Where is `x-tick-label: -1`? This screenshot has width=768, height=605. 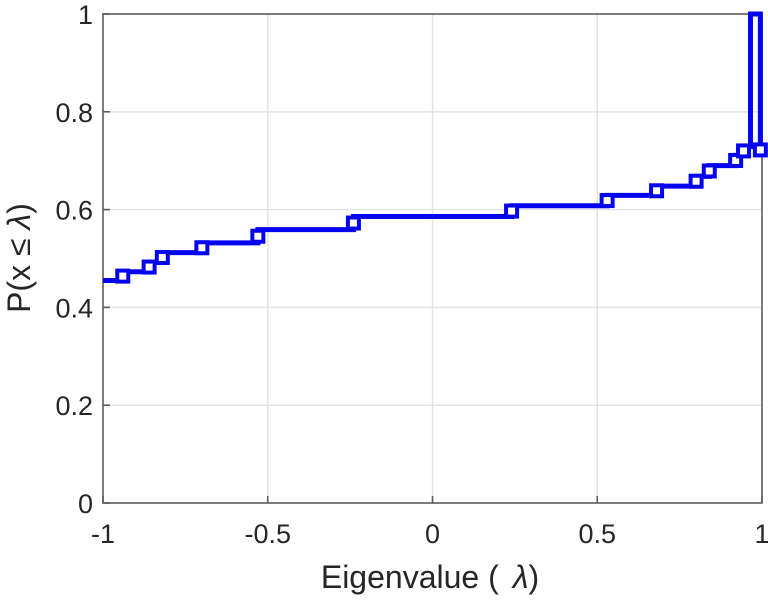
x-tick-label: -1 is located at coordinates (103, 534).